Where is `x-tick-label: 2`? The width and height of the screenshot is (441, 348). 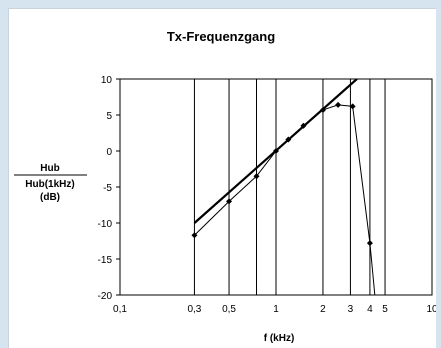 x-tick-label: 2 is located at coordinates (323, 309).